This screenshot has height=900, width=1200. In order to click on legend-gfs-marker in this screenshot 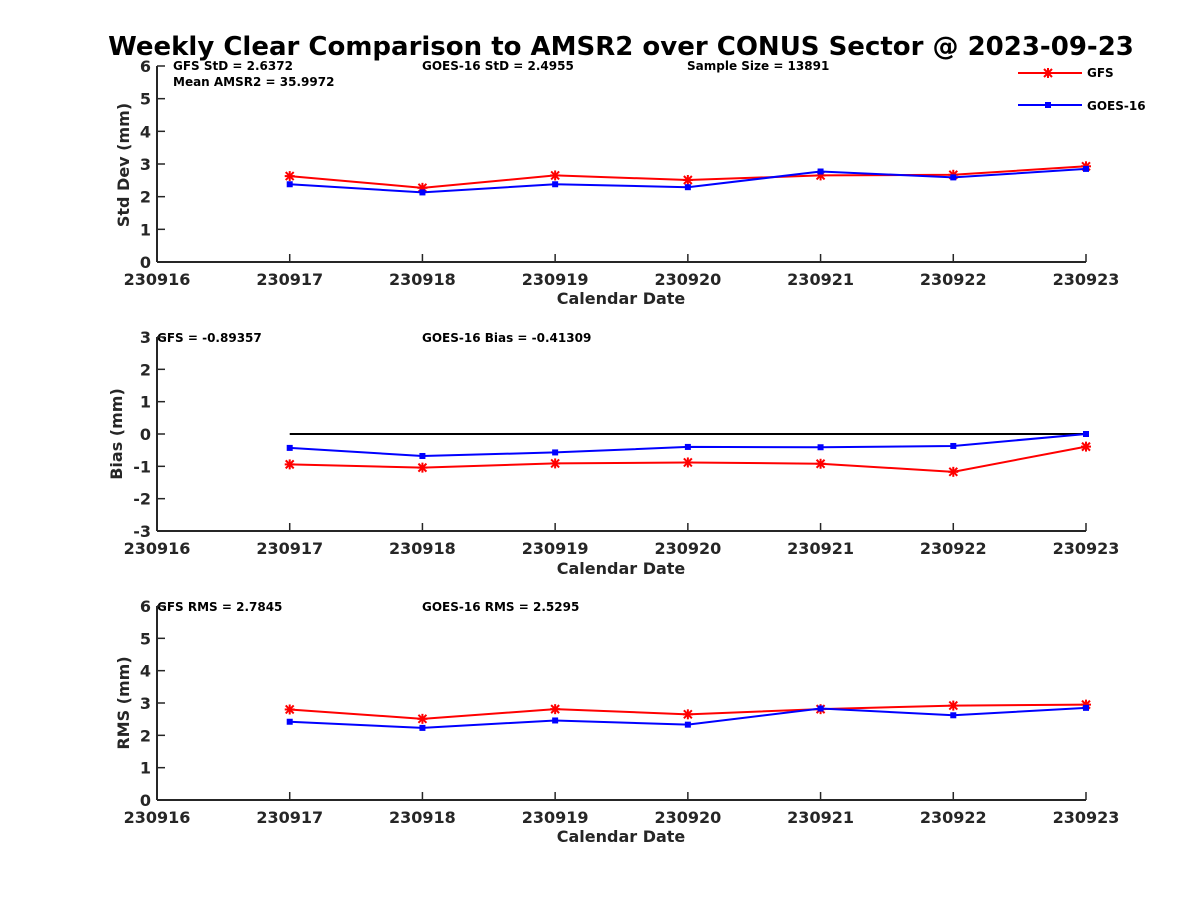, I will do `click(1048, 73)`.